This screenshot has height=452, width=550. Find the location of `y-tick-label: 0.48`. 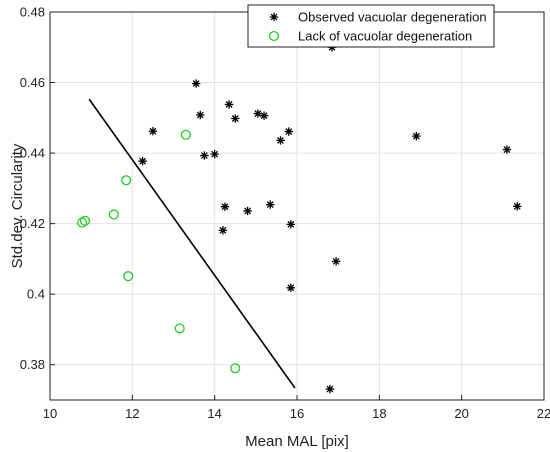

y-tick-label: 0.48 is located at coordinates (32, 12).